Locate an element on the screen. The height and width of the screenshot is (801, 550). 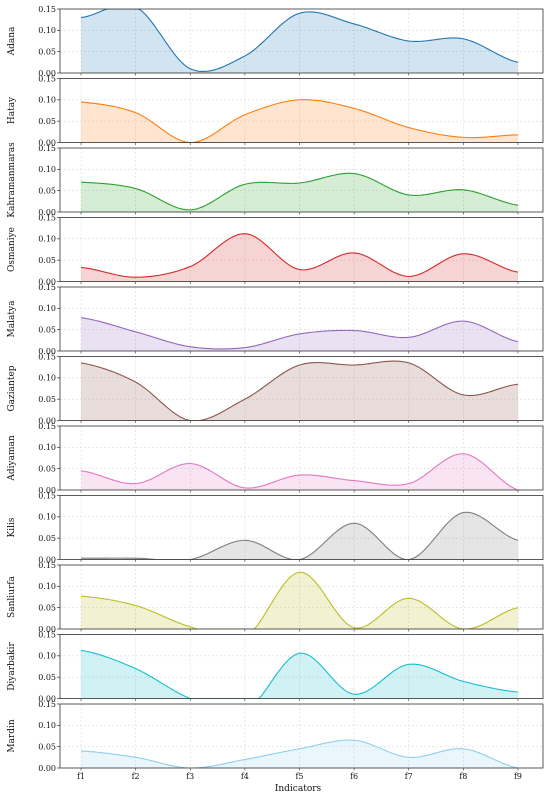
line-sanliurfa is located at coordinates (299, 600).